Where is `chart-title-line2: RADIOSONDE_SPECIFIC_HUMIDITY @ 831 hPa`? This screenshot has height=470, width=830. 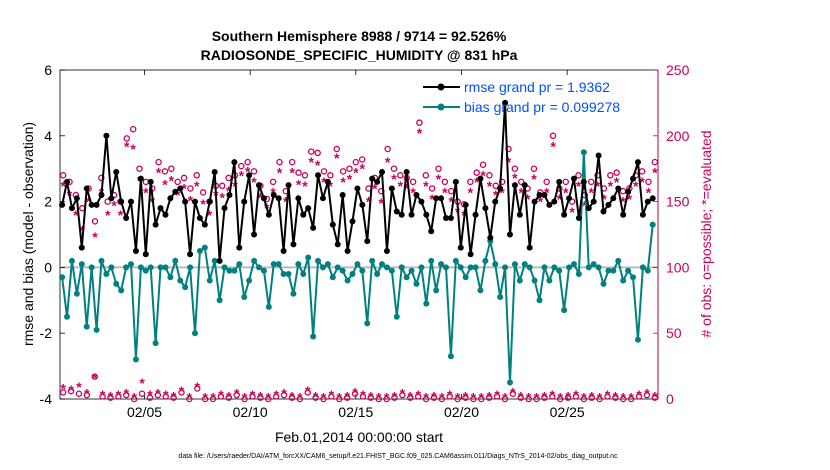 chart-title-line2: RADIOSONDE_SPECIFIC_HUMIDITY @ 831 hPa is located at coordinates (359, 55).